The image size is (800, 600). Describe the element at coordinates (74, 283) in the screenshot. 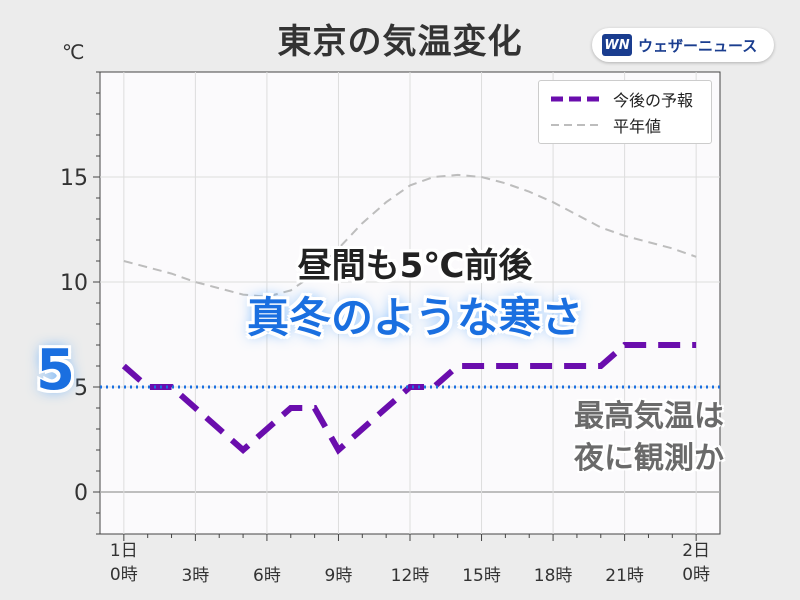

I see `y-tick-label: 10` at that location.